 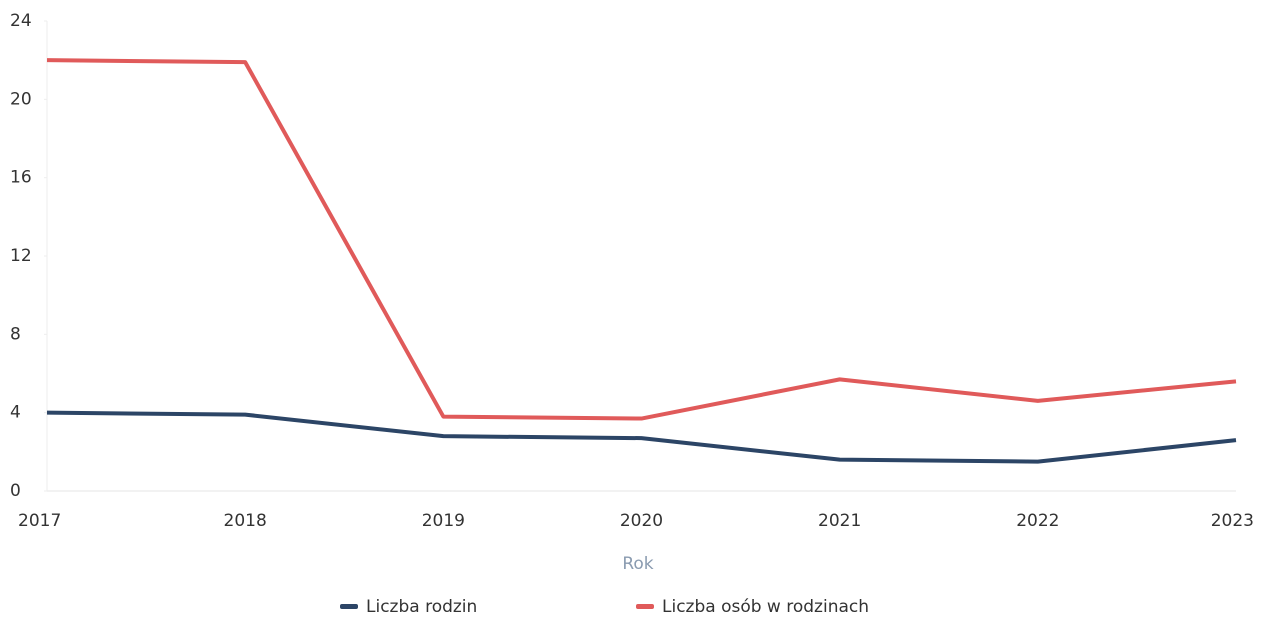 What do you see at coordinates (21, 21) in the screenshot?
I see `y-tick-label: 24` at bounding box center [21, 21].